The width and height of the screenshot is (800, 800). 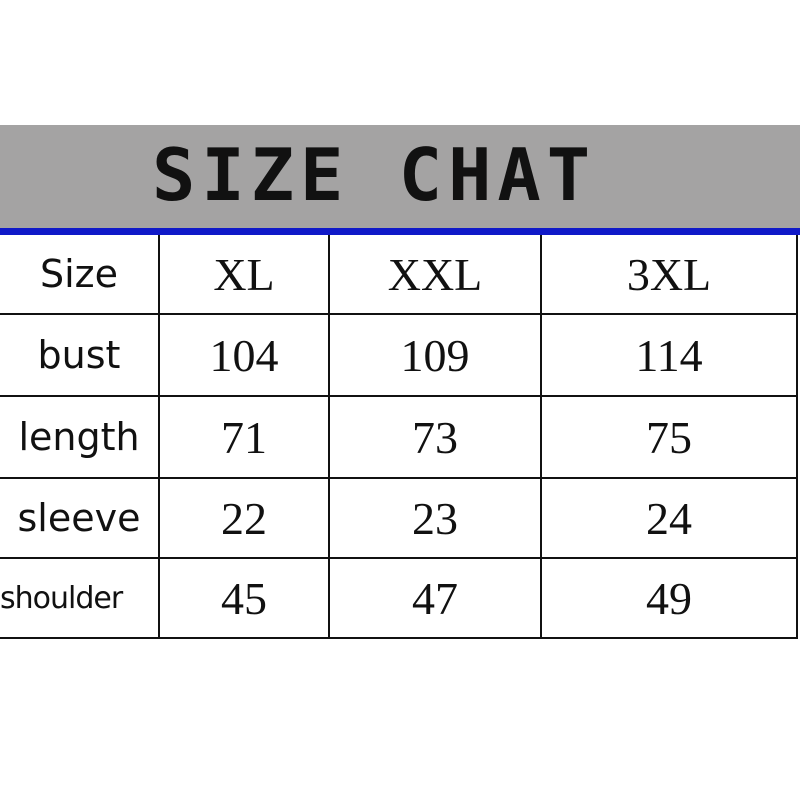 What do you see at coordinates (244, 275) in the screenshot?
I see `size-header: XL` at bounding box center [244, 275].